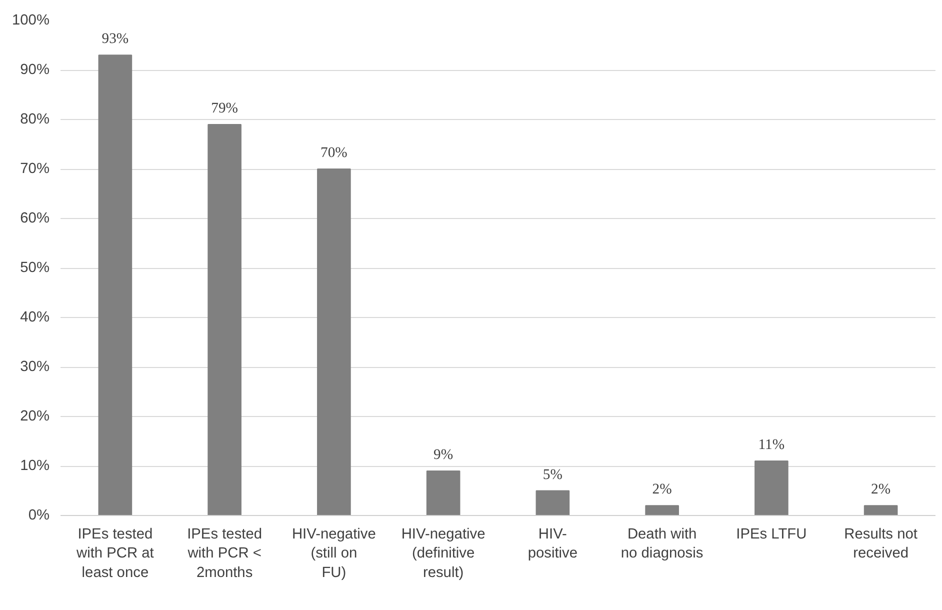  Describe the element at coordinates (39, 516) in the screenshot. I see `y-tick-label: 0%` at that location.